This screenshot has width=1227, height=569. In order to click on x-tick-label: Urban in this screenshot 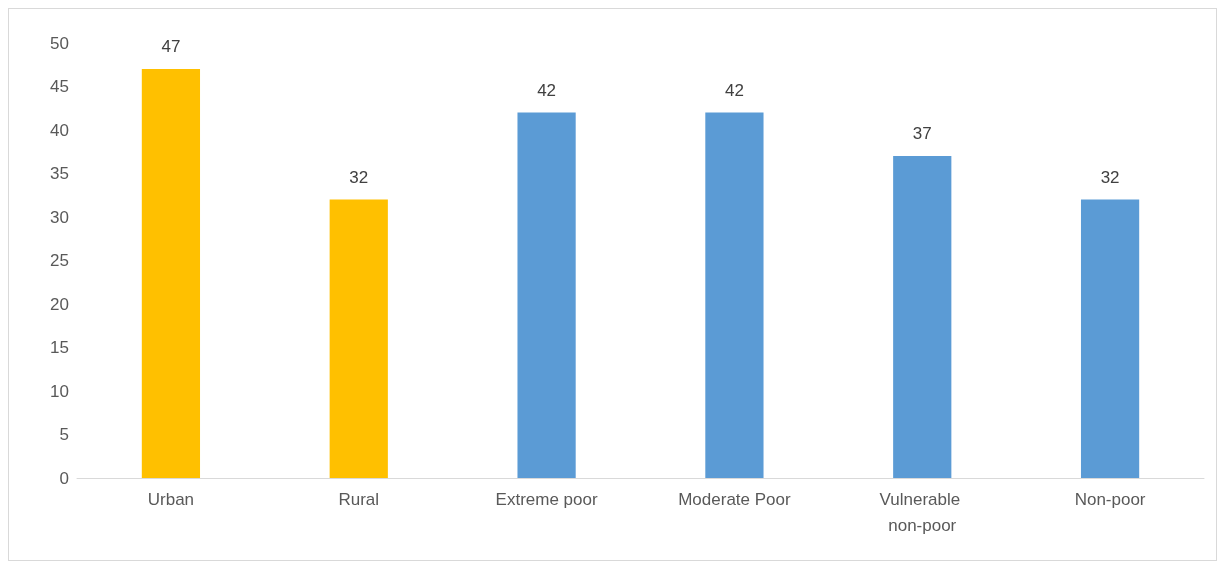, I will do `click(171, 499)`.